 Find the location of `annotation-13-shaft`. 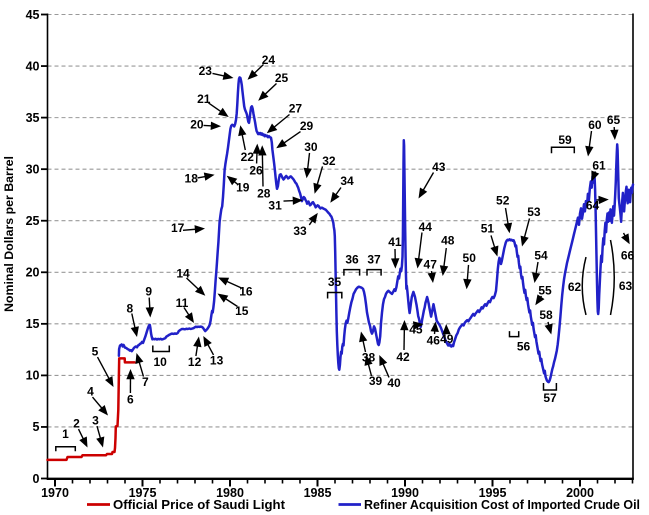

annotation-13-shaft is located at coordinates (210, 349).